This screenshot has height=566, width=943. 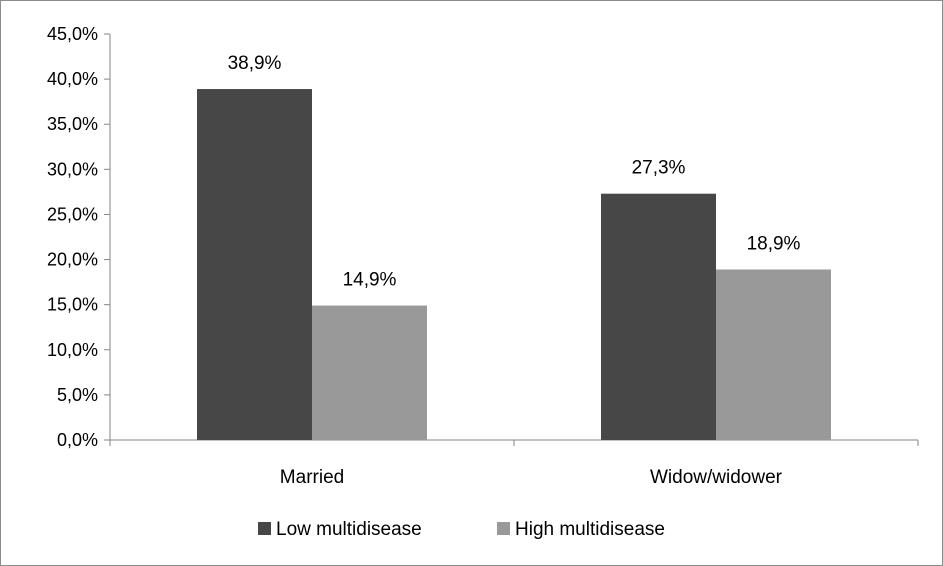 What do you see at coordinates (72, 214) in the screenshot?
I see `y-tick-label: 25,0%` at bounding box center [72, 214].